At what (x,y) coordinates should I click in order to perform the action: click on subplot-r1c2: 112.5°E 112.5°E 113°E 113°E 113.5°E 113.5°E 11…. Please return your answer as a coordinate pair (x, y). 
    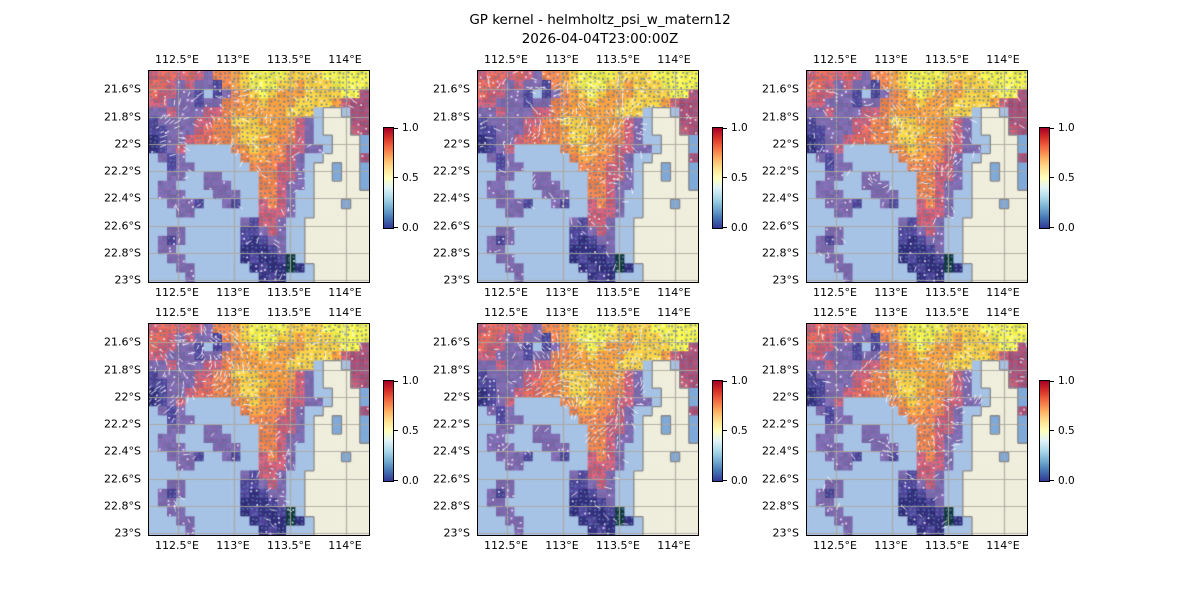
    Looking at the image, I should click on (566, 176).